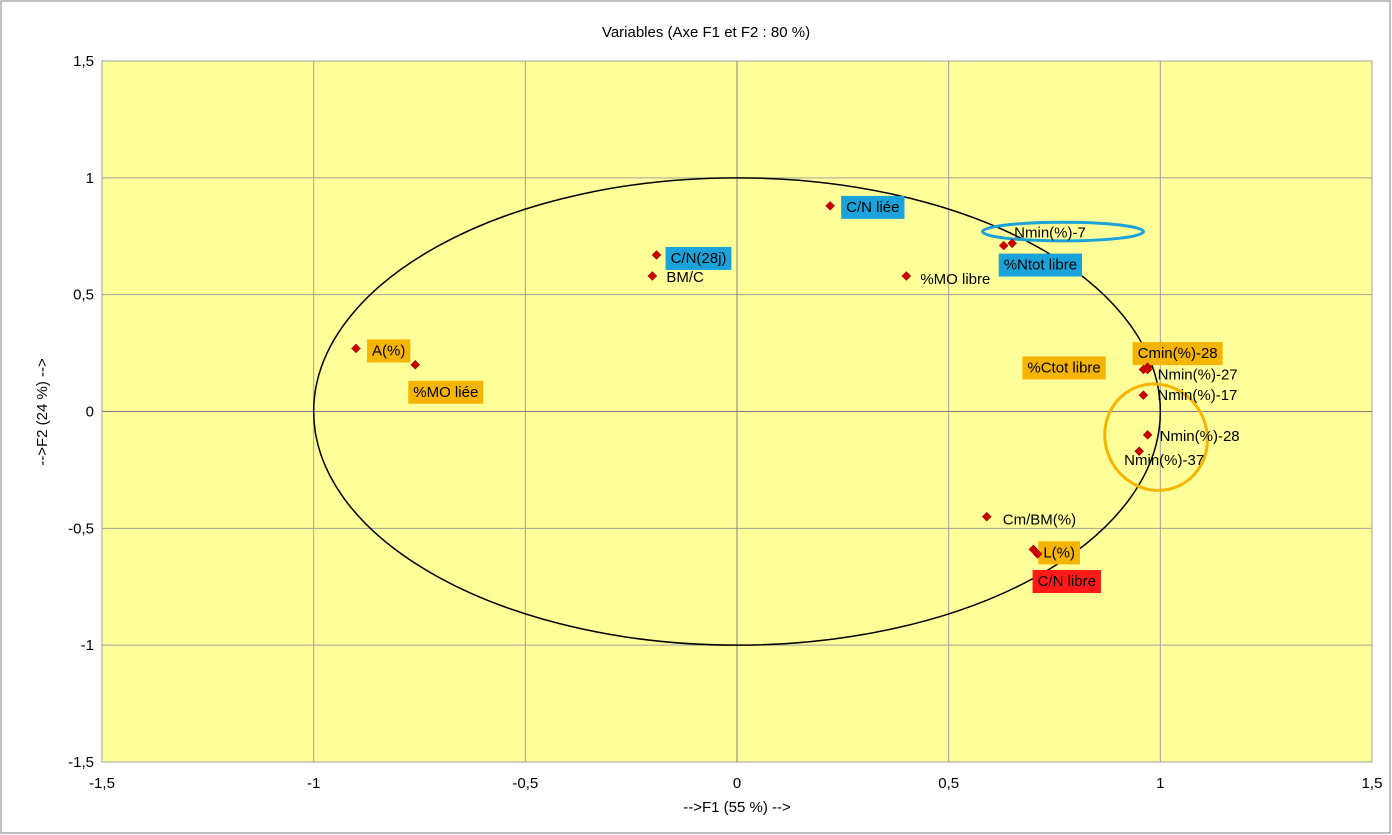  I want to click on point-label: %MO liée, so click(445, 392).